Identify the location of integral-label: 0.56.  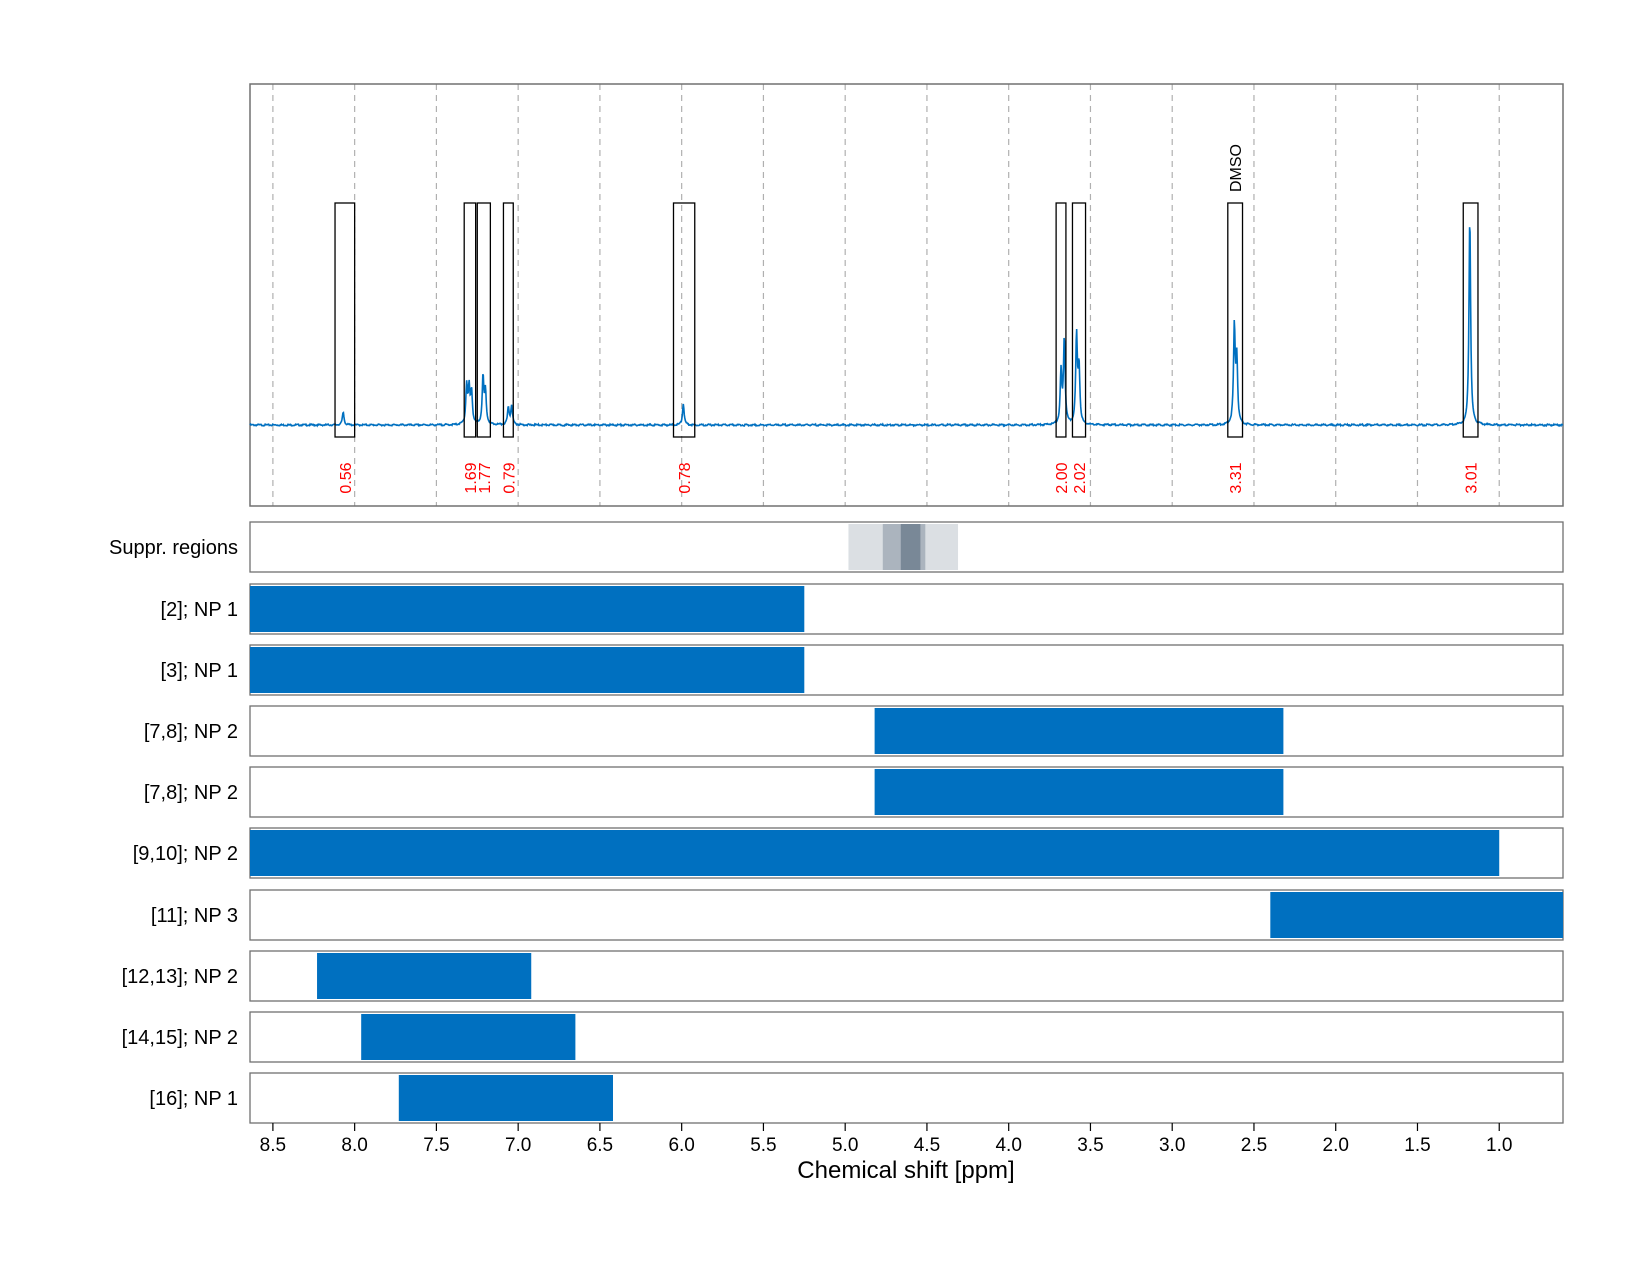
(346, 477).